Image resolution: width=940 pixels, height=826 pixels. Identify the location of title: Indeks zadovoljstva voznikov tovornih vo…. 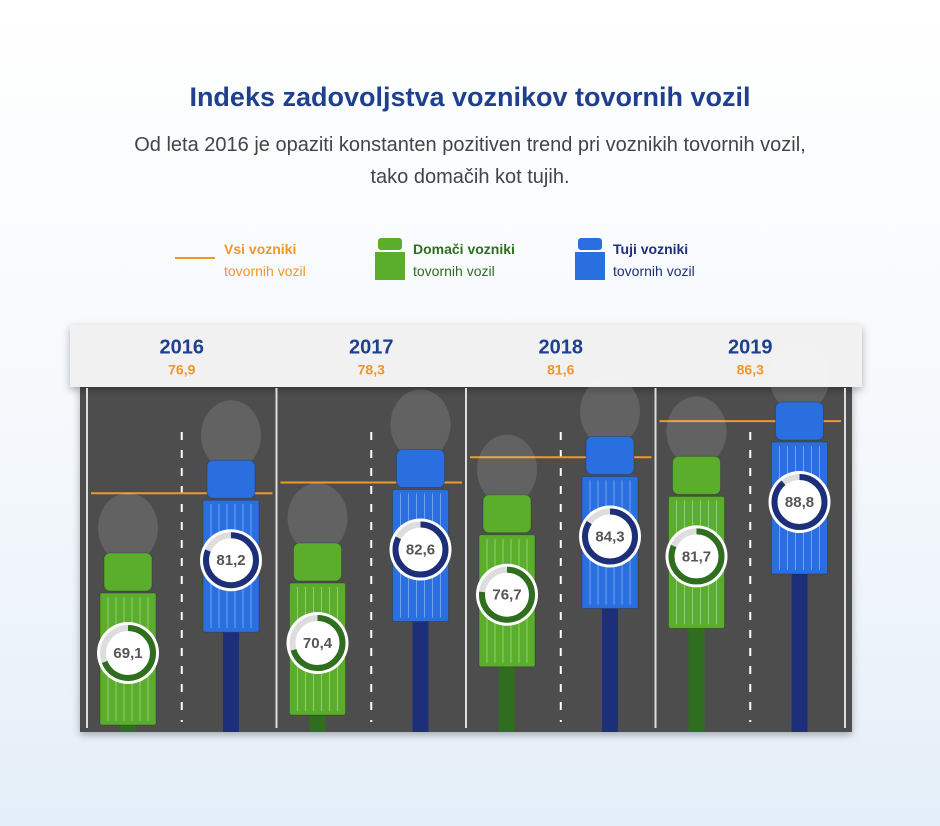
(470, 97).